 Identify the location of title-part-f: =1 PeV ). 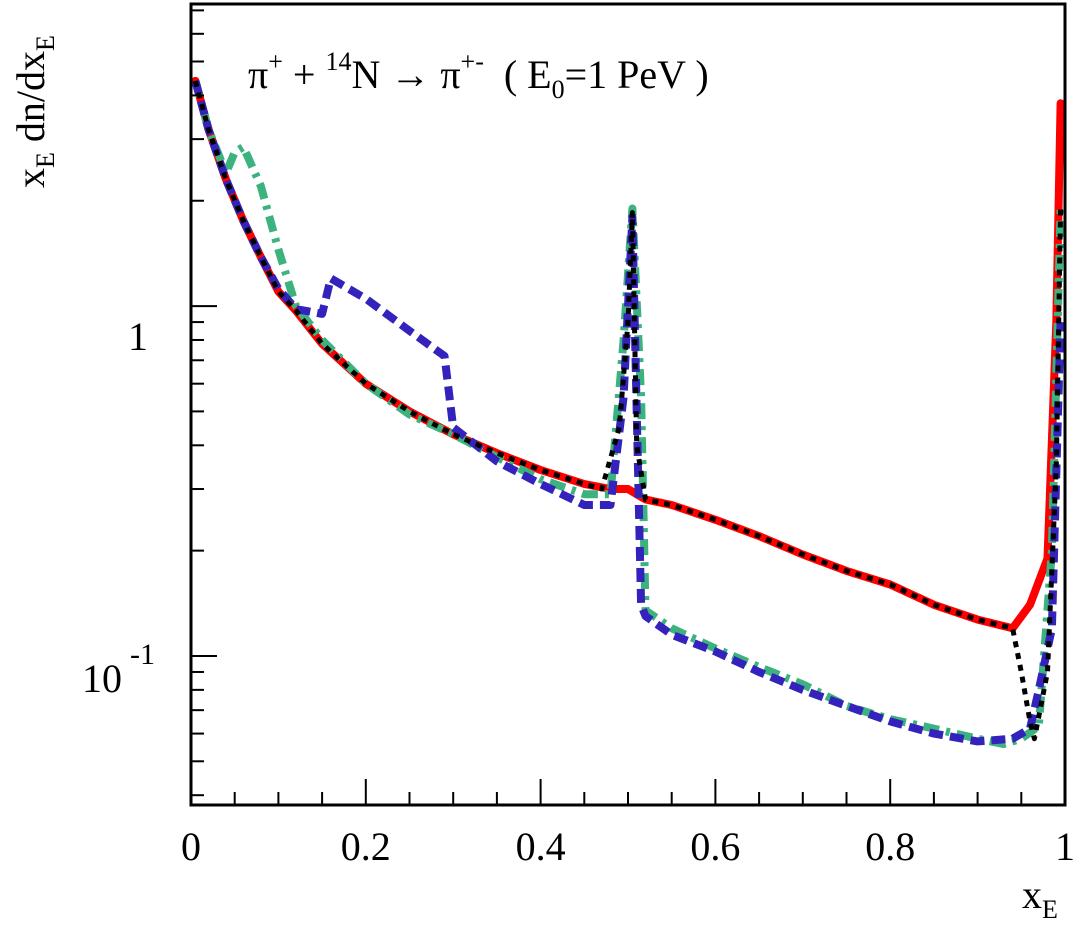
(637, 74).